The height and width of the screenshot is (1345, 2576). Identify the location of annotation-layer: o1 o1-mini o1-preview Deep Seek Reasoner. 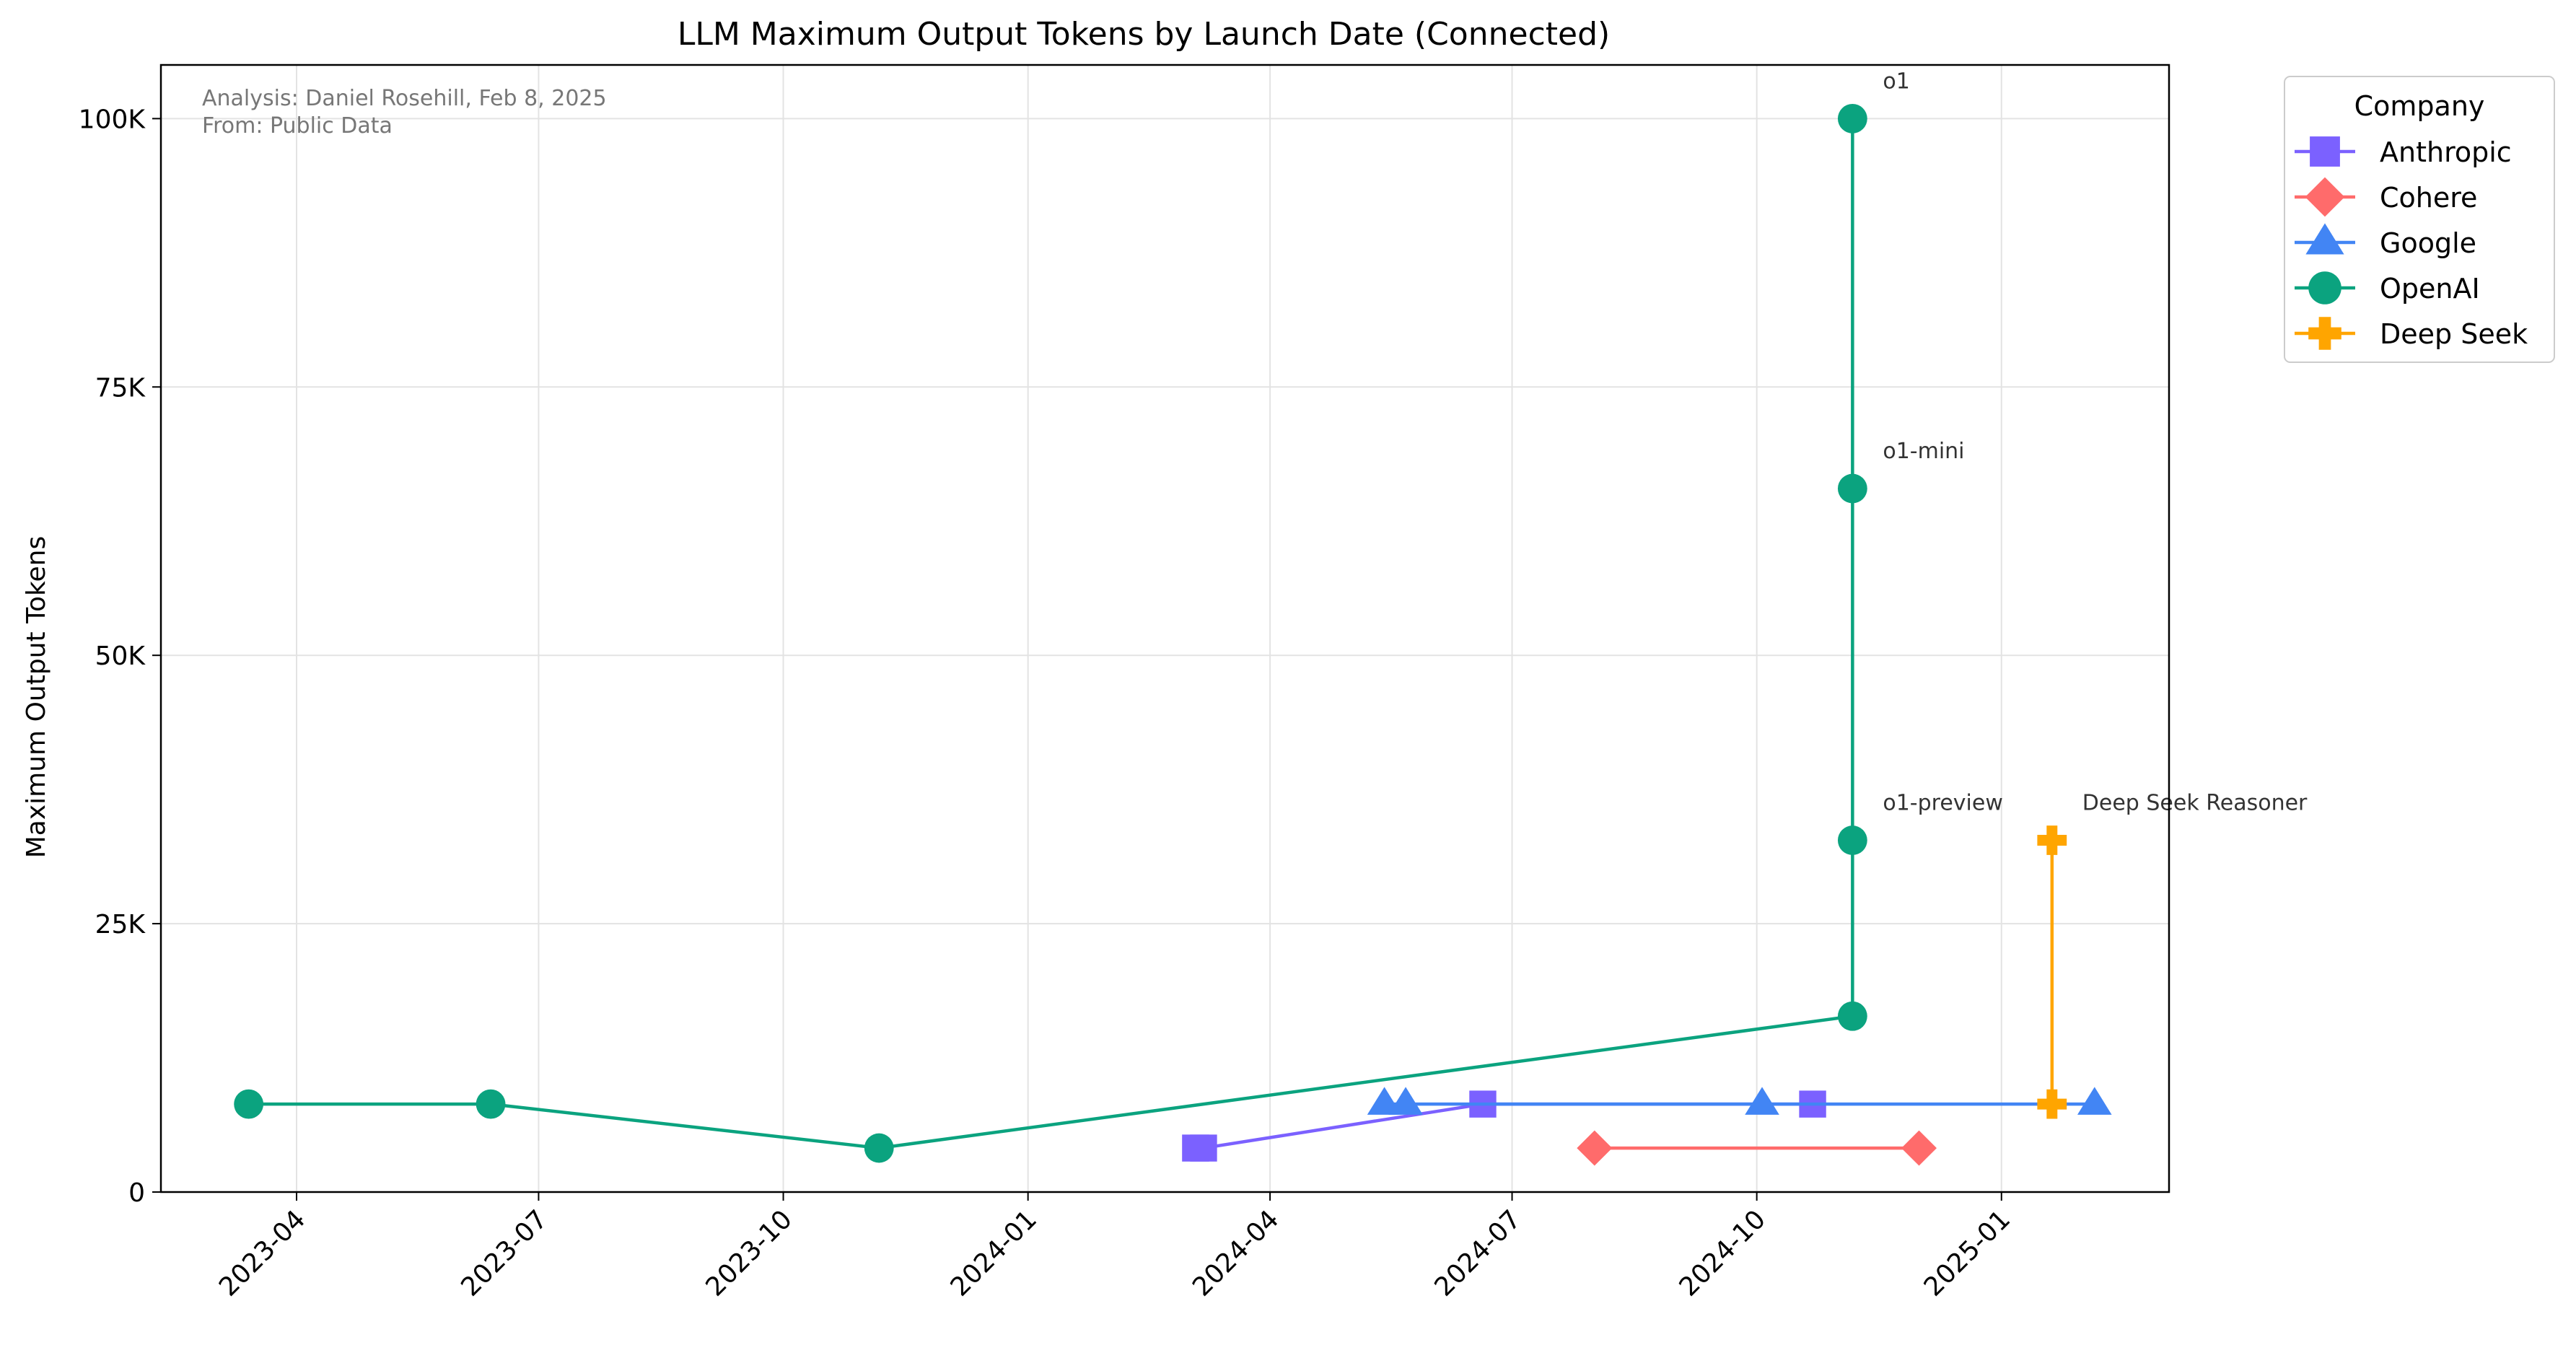
(2095, 442).